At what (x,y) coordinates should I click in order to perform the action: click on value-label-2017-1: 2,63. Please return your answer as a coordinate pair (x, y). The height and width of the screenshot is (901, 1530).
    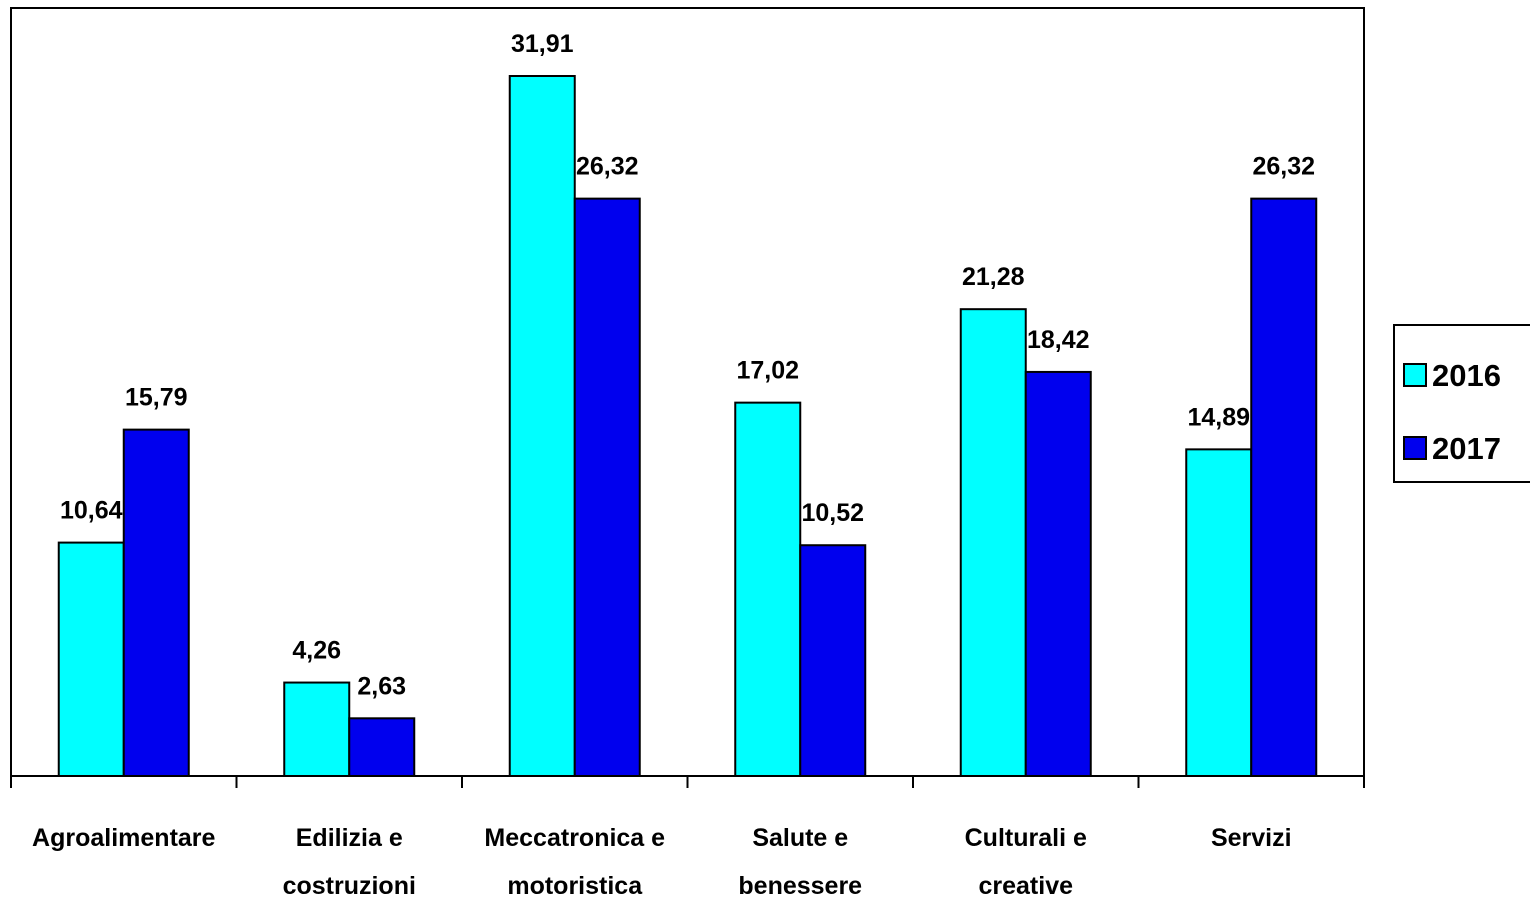
    Looking at the image, I should click on (381, 686).